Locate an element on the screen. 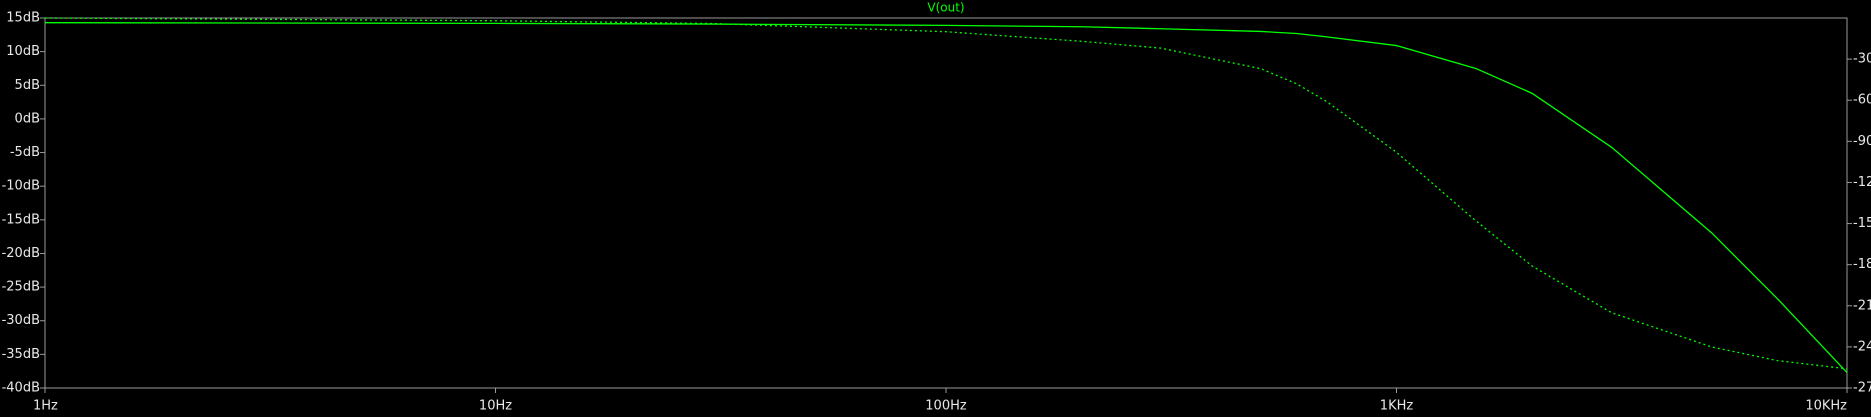  y-tick-label: -15dB is located at coordinates (21, 219).